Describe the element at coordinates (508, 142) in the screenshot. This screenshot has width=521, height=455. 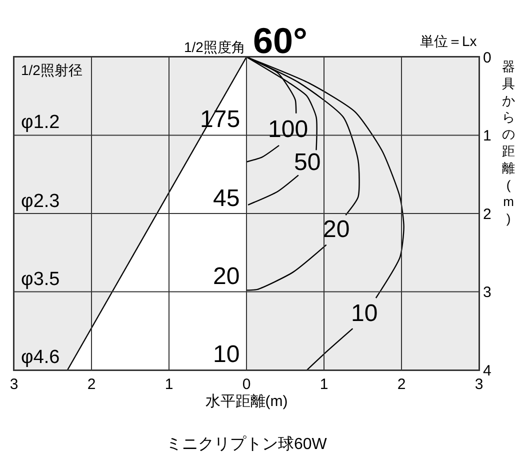
I see `text: 器具からの距離(m)` at that location.